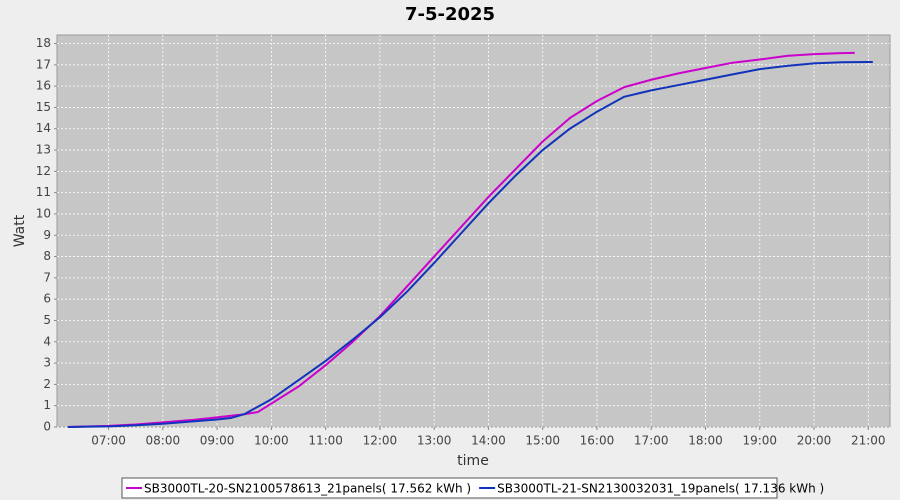 The image size is (900, 500). Describe the element at coordinates (47, 405) in the screenshot. I see `y-tick-label: 1` at that location.